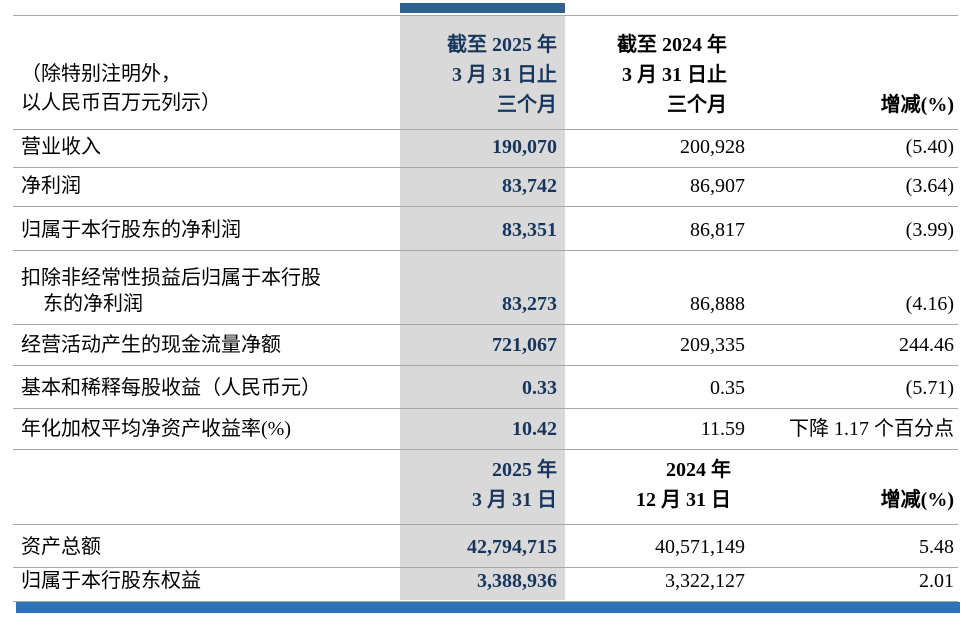 This screenshot has width=975, height=625. Describe the element at coordinates (151, 345) in the screenshot. I see `row-label: 经营活动产生的现金流量净额` at that location.